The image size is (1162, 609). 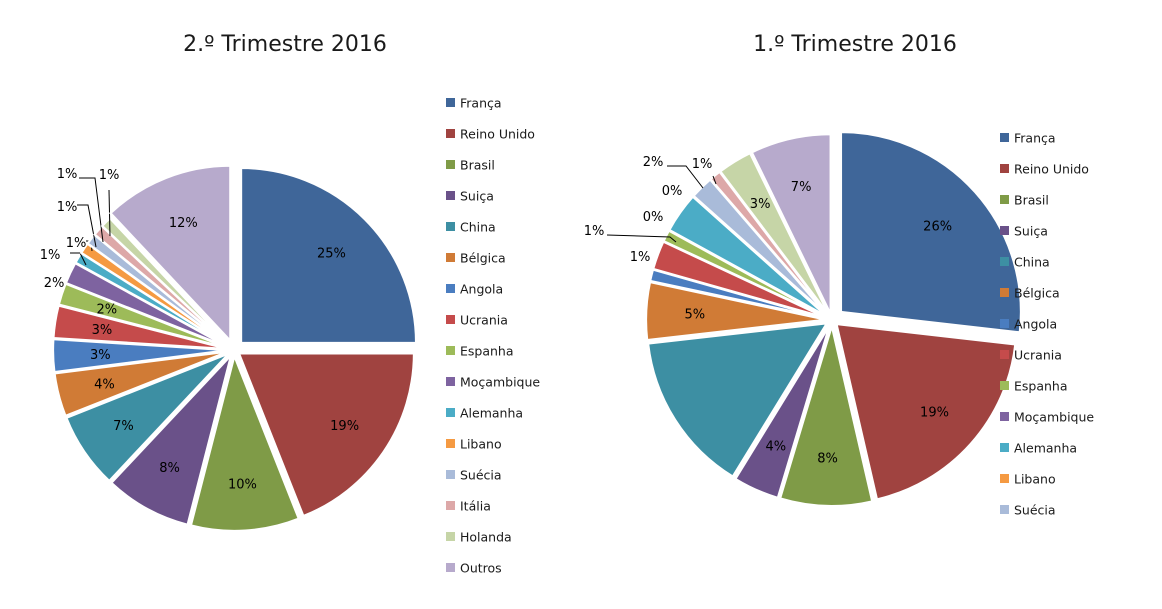 I want to click on slice-q1-outros, so click(x=791, y=224).